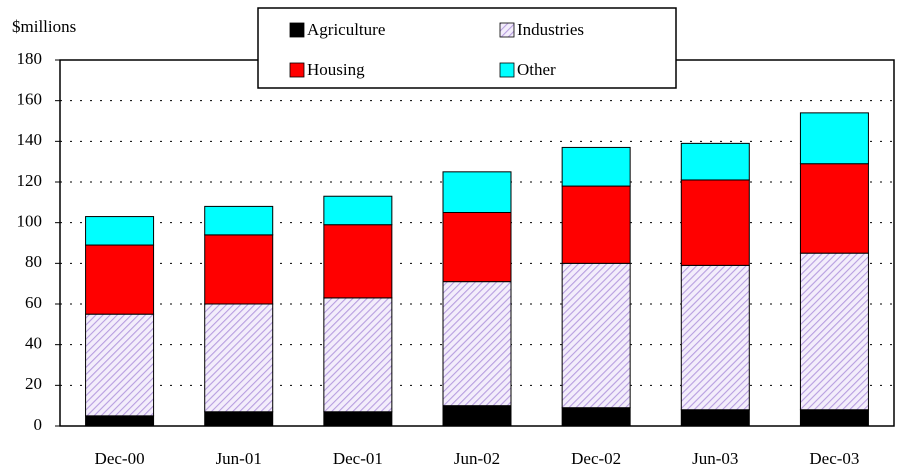 This screenshot has width=904, height=474. What do you see at coordinates (33, 261) in the screenshot?
I see `y-tick-label: 80` at bounding box center [33, 261].